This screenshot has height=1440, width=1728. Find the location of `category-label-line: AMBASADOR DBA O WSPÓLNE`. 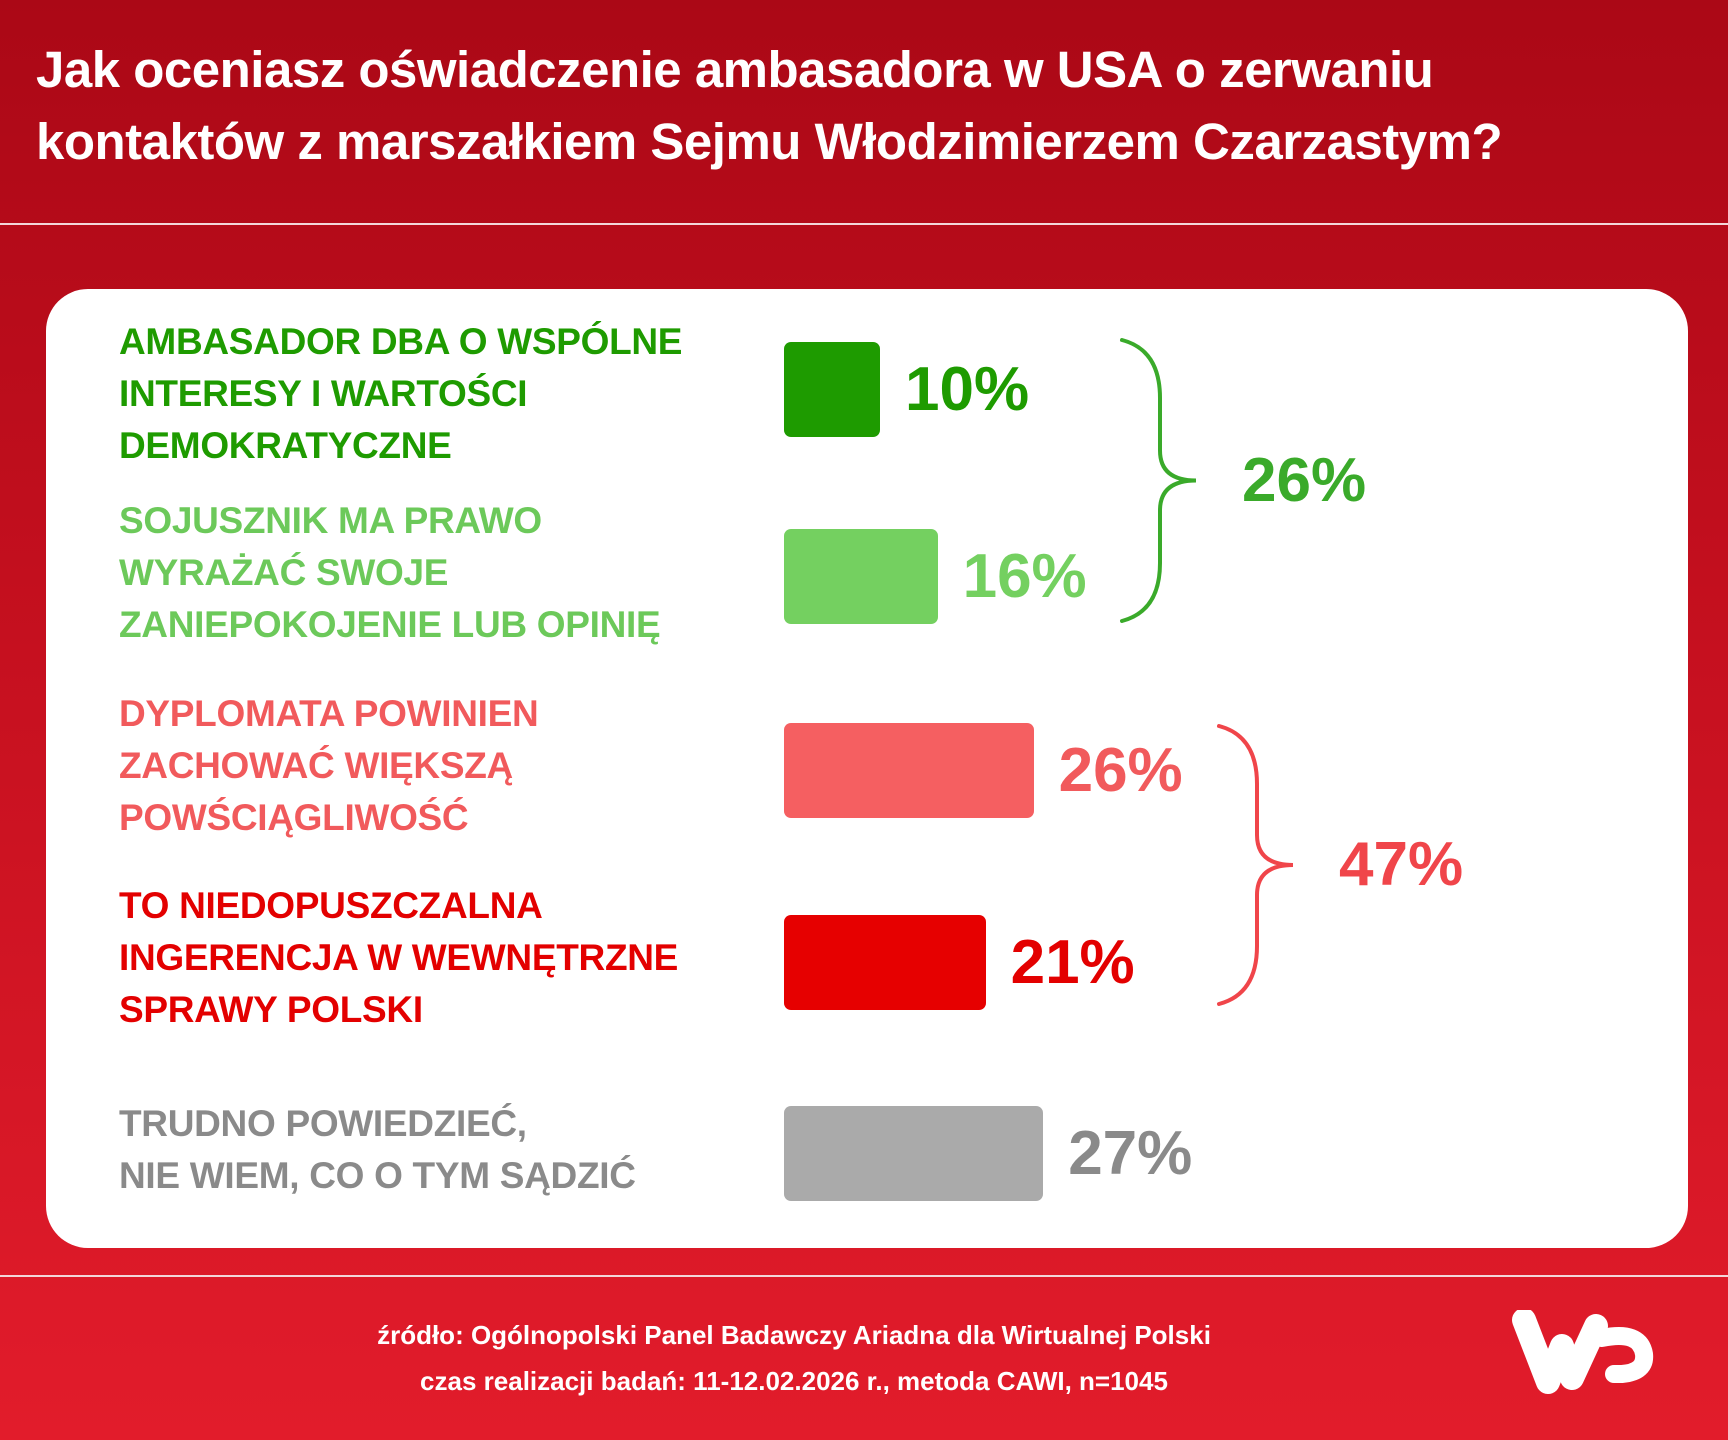

category-label-line: AMBASADOR DBA O WSPÓLNE is located at coordinates (401, 341).